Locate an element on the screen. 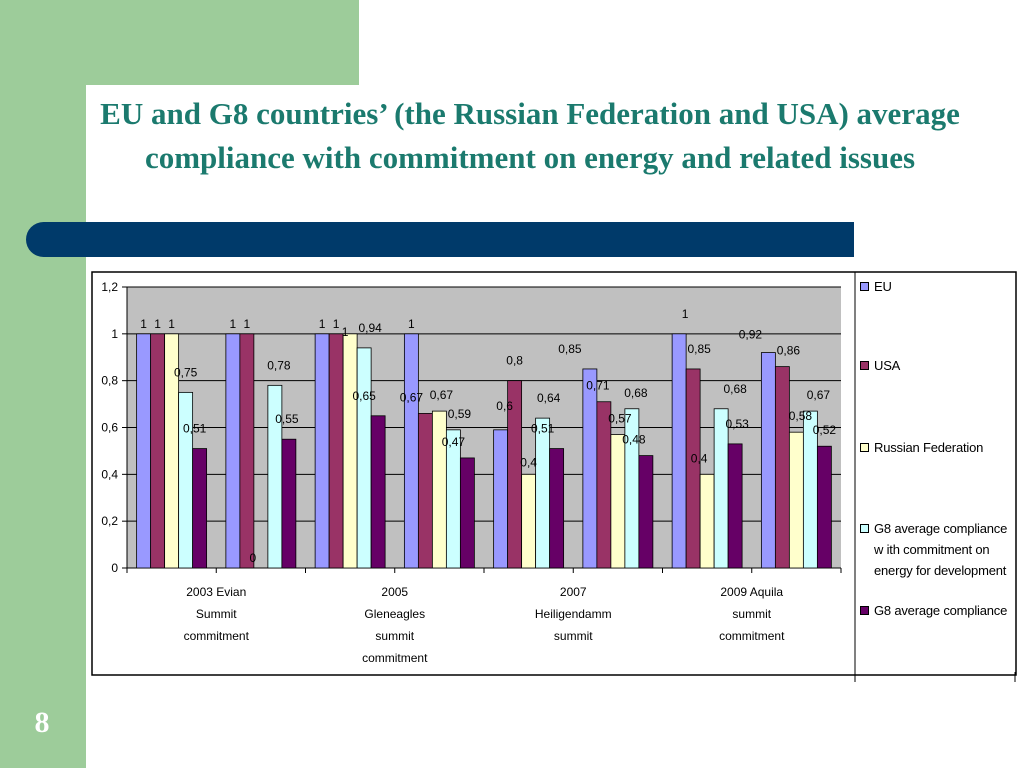 Image resolution: width=1024 pixels, height=768 pixels. data-label: 0,55 is located at coordinates (287, 419).